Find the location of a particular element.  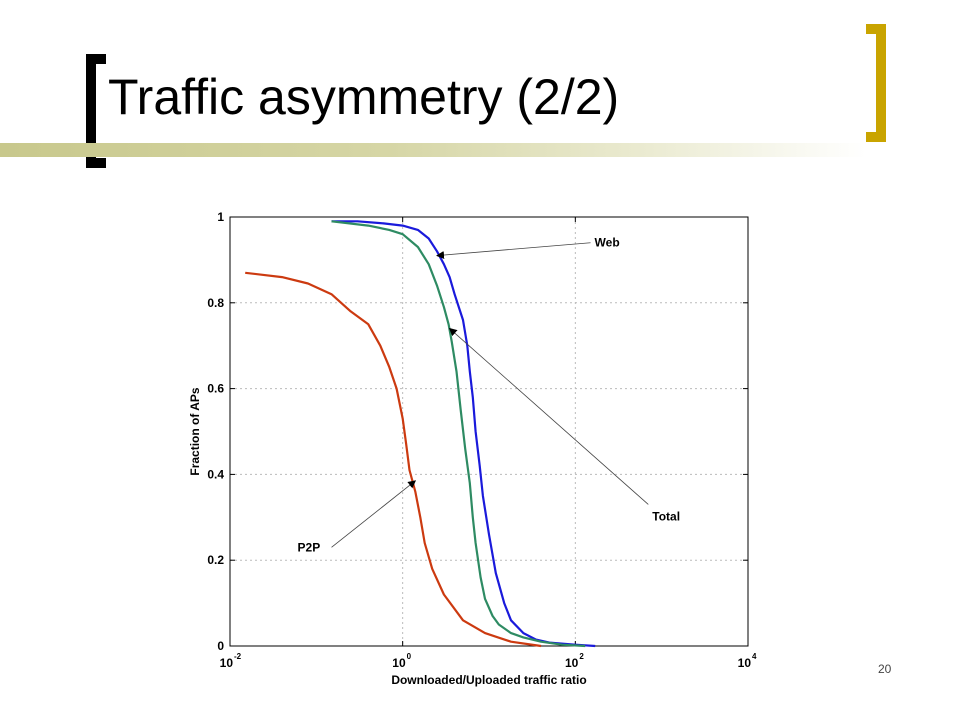

y-axis-label: Fraction of APs is located at coordinates (195, 431).